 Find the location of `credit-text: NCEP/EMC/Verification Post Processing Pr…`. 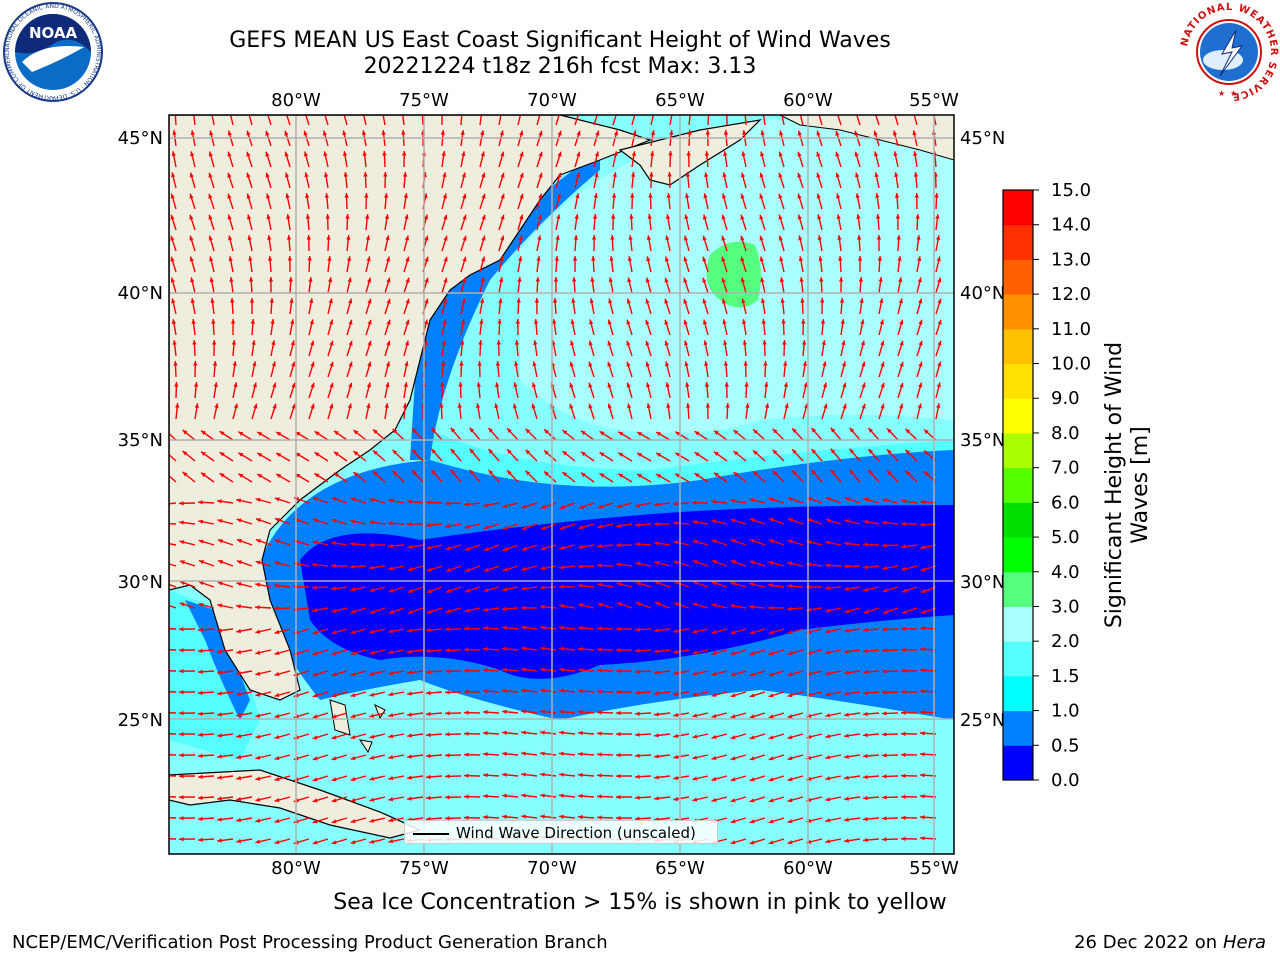

credit-text: NCEP/EMC/Verification Post Processing Pr… is located at coordinates (310, 942).